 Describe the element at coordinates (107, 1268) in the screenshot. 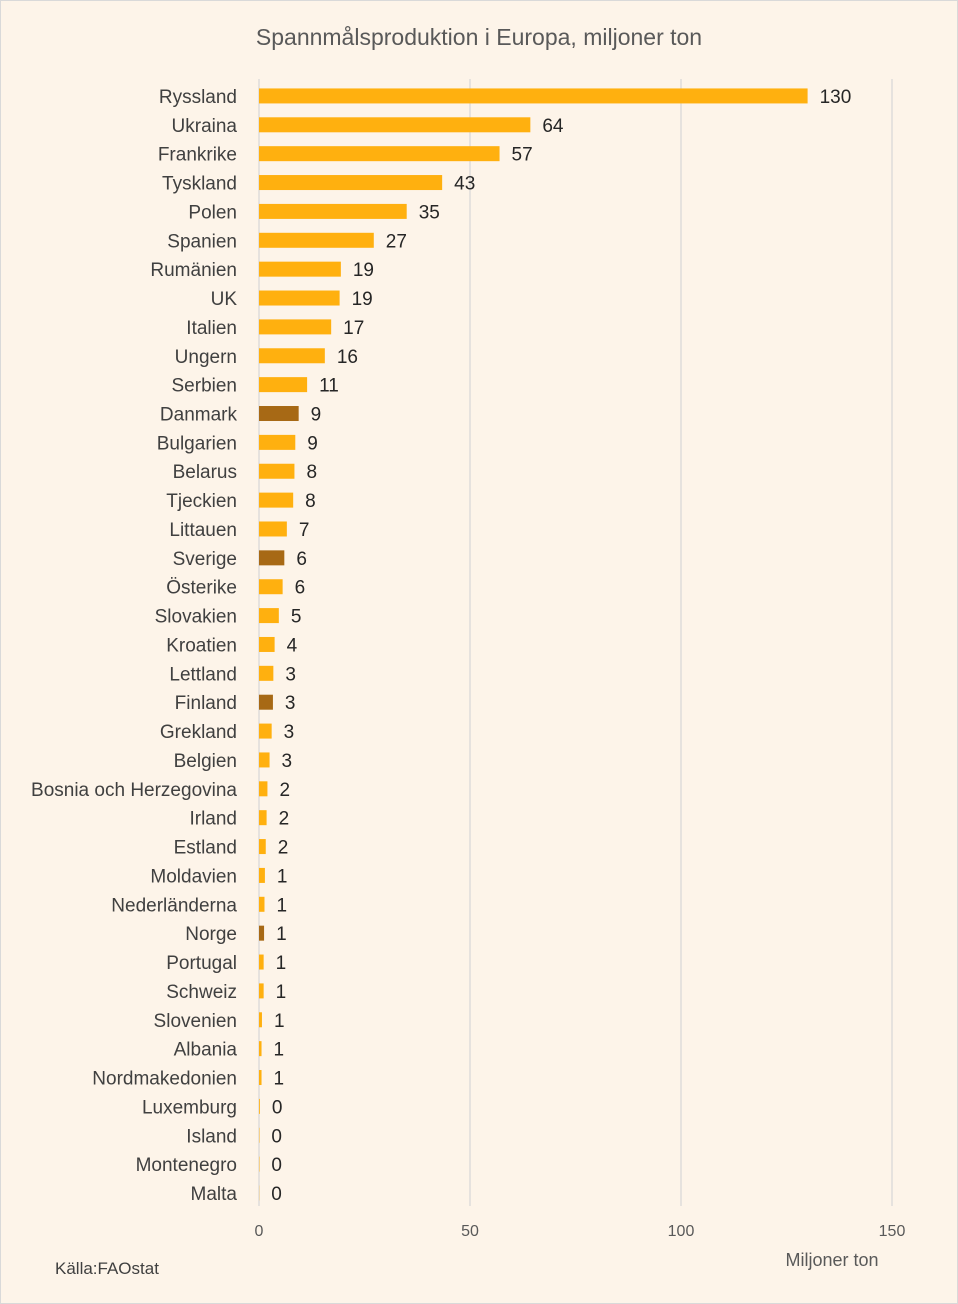

I see `source-note: Källa:FAOstat` at that location.